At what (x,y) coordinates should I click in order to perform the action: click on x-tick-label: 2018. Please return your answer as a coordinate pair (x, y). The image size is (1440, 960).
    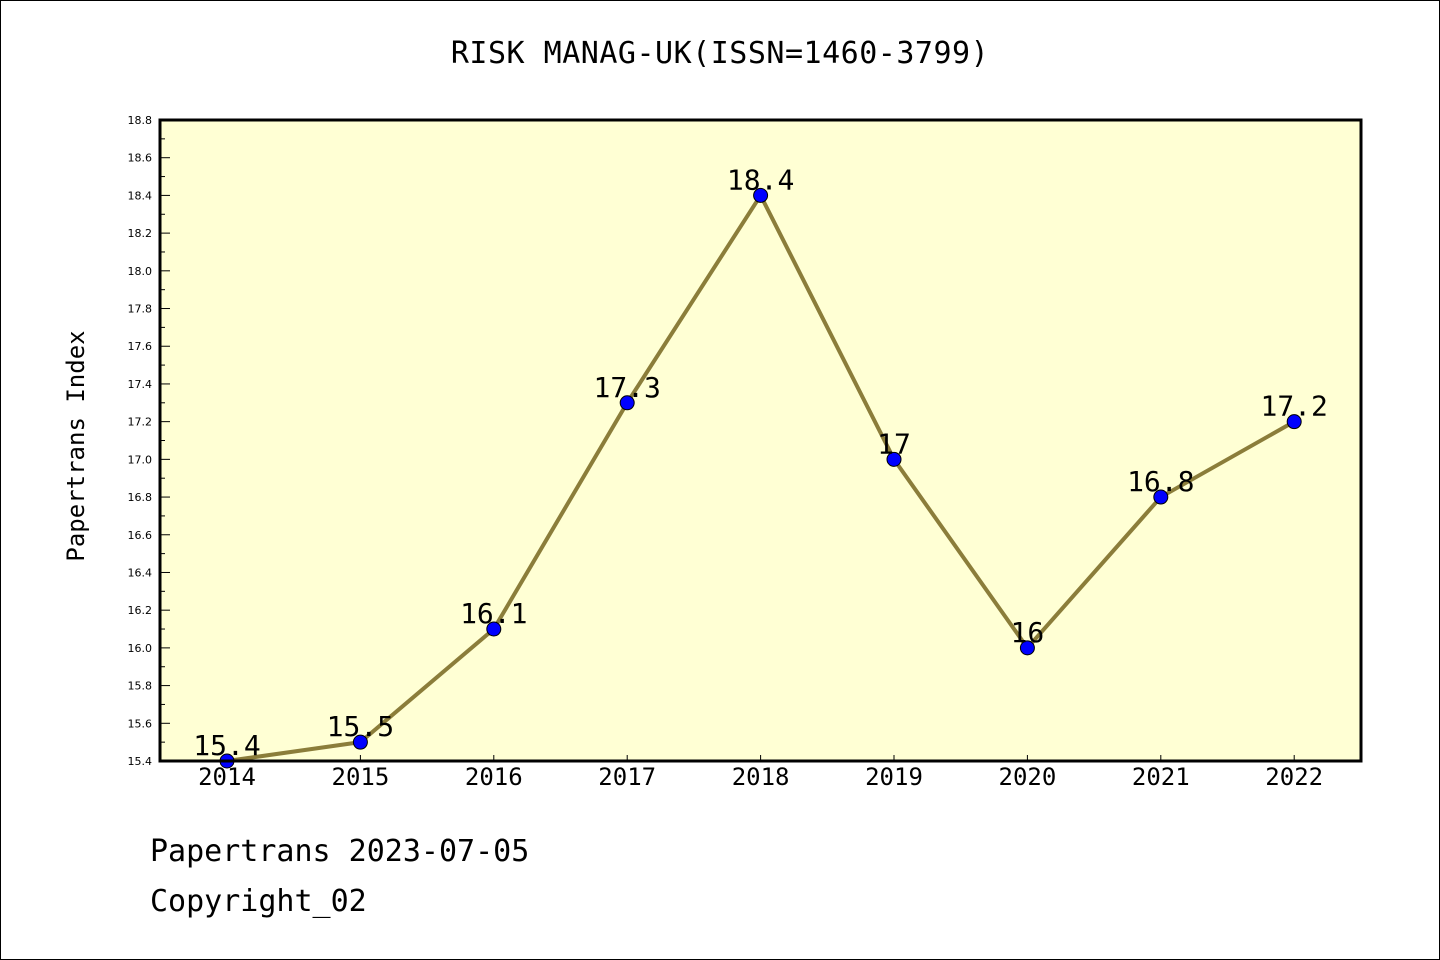
    Looking at the image, I should click on (761, 777).